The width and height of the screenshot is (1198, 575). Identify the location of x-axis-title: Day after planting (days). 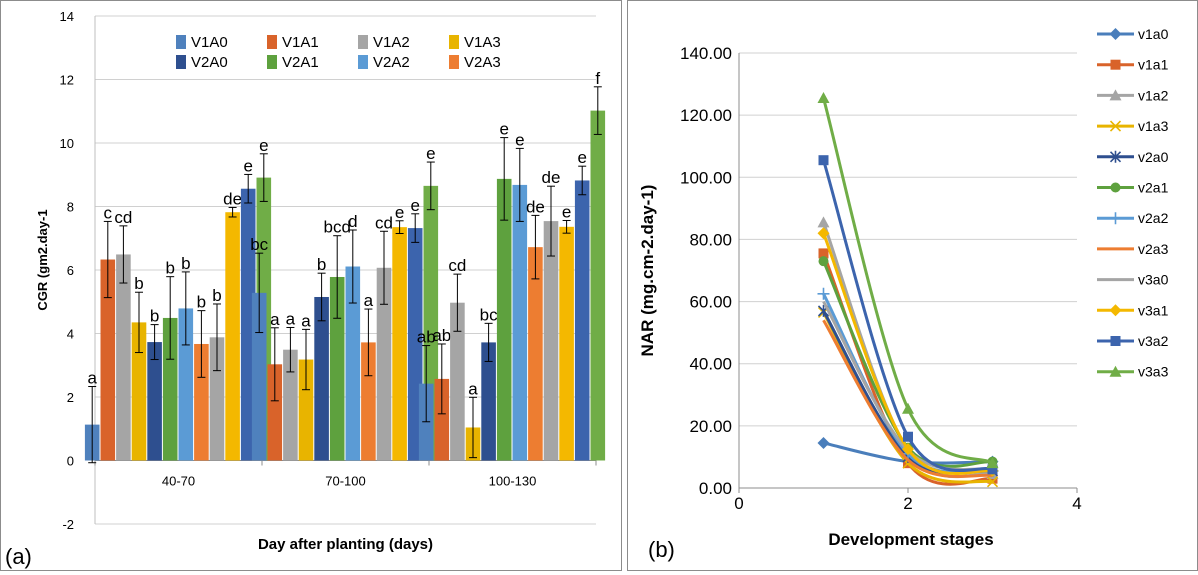
(345, 544).